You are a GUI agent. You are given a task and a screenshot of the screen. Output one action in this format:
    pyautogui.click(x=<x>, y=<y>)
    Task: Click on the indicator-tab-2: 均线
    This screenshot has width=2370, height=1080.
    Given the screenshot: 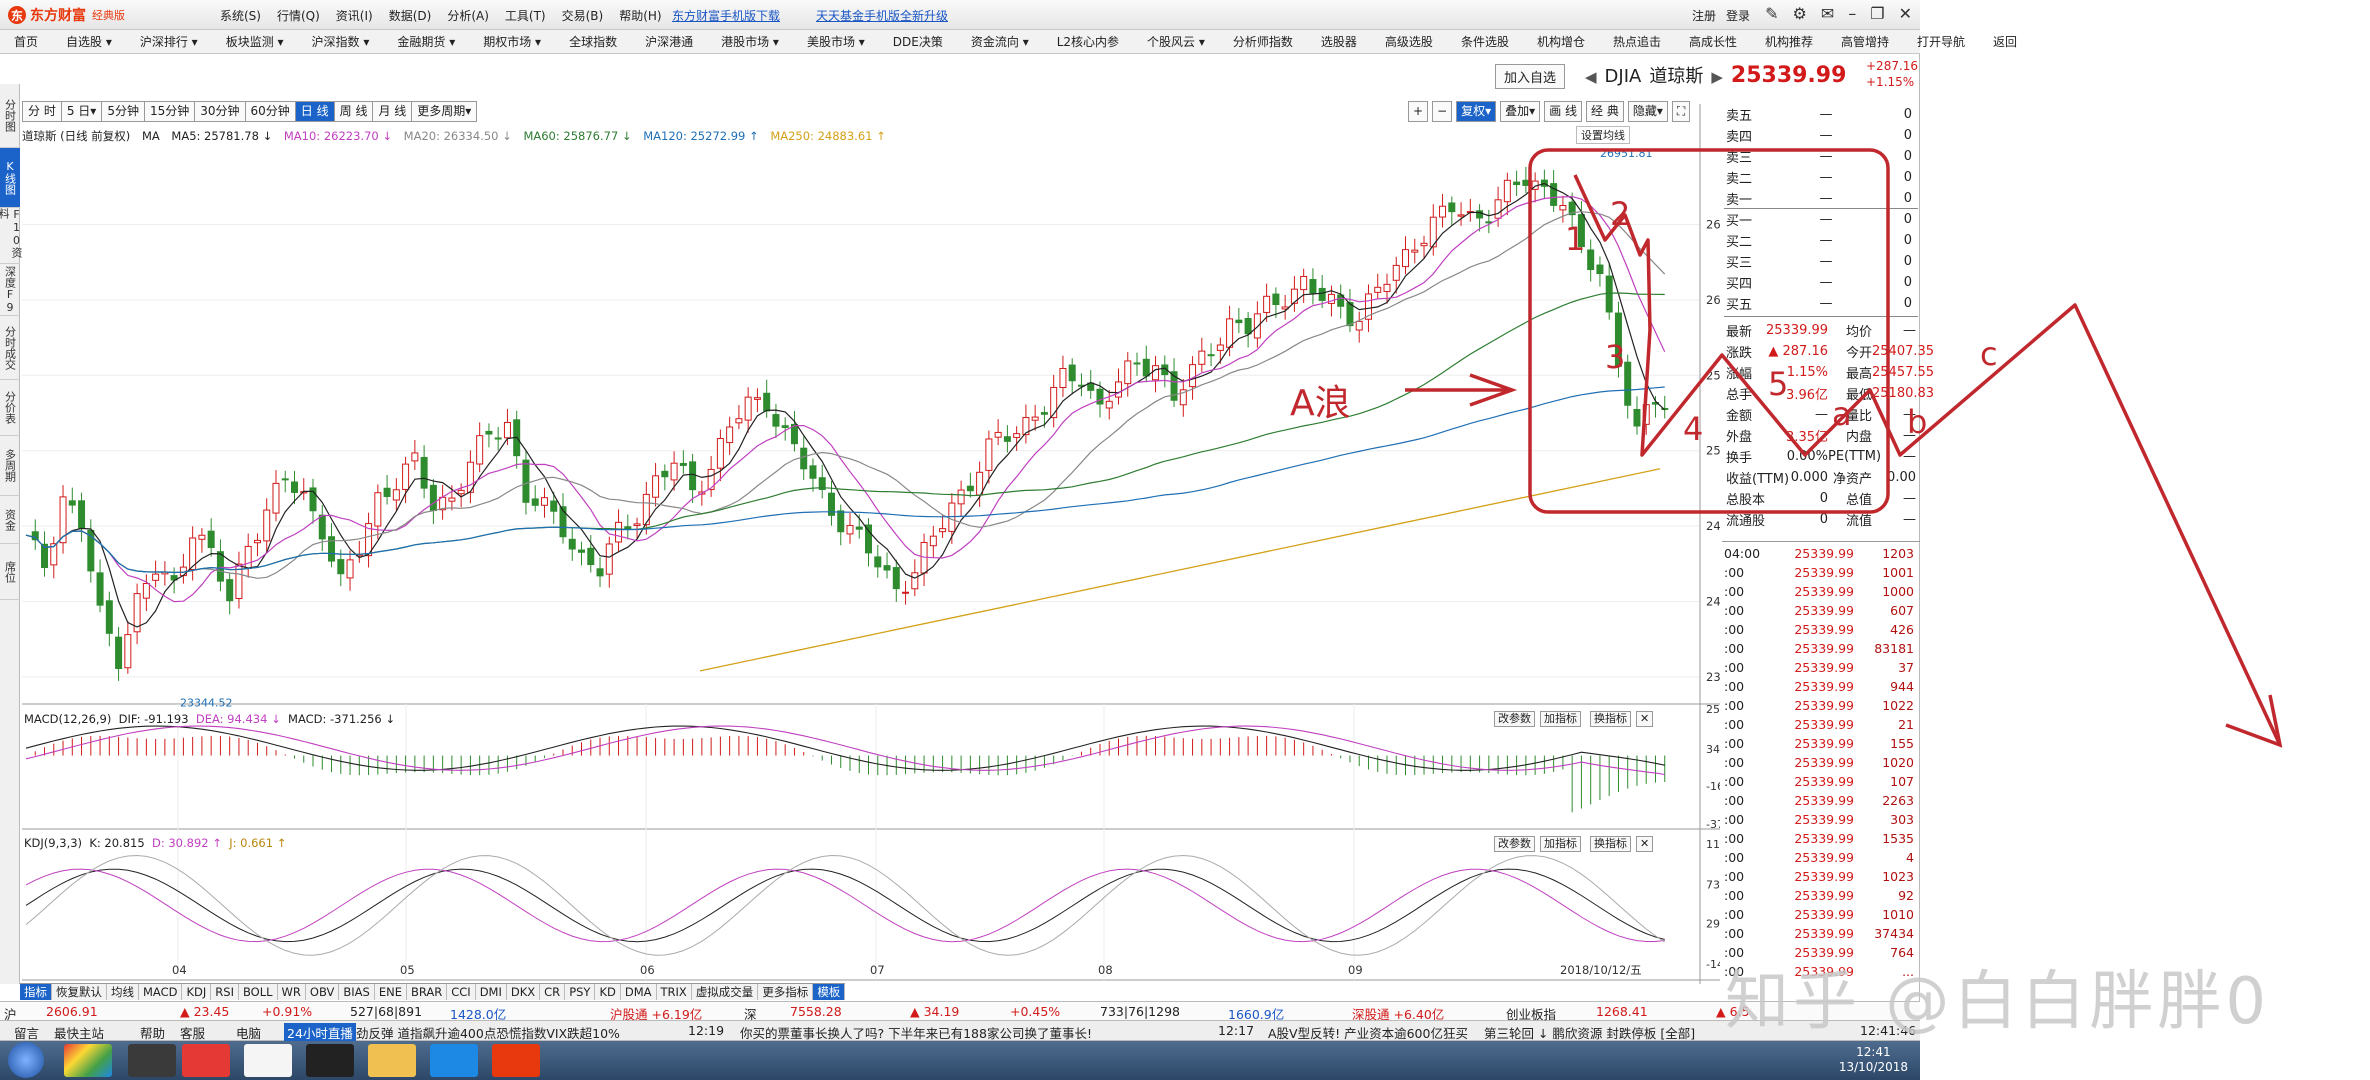 What is the action you would take?
    pyautogui.click(x=123, y=992)
    